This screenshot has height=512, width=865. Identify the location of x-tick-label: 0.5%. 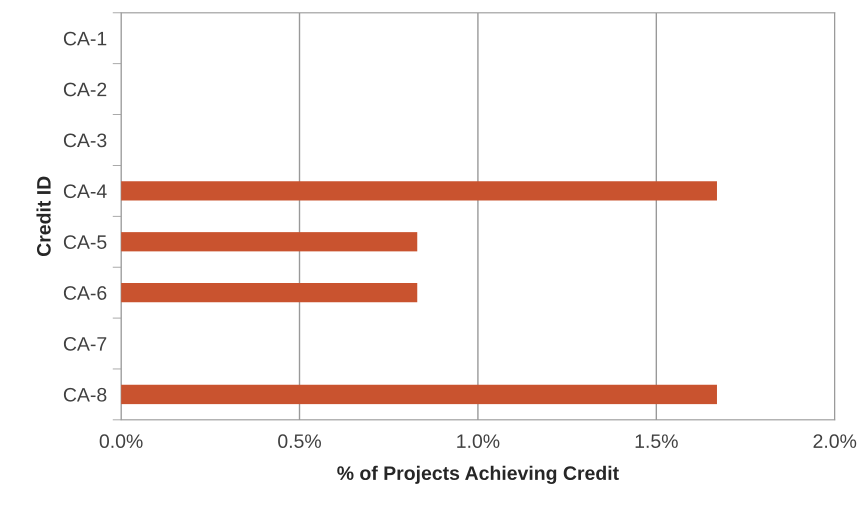
(299, 441).